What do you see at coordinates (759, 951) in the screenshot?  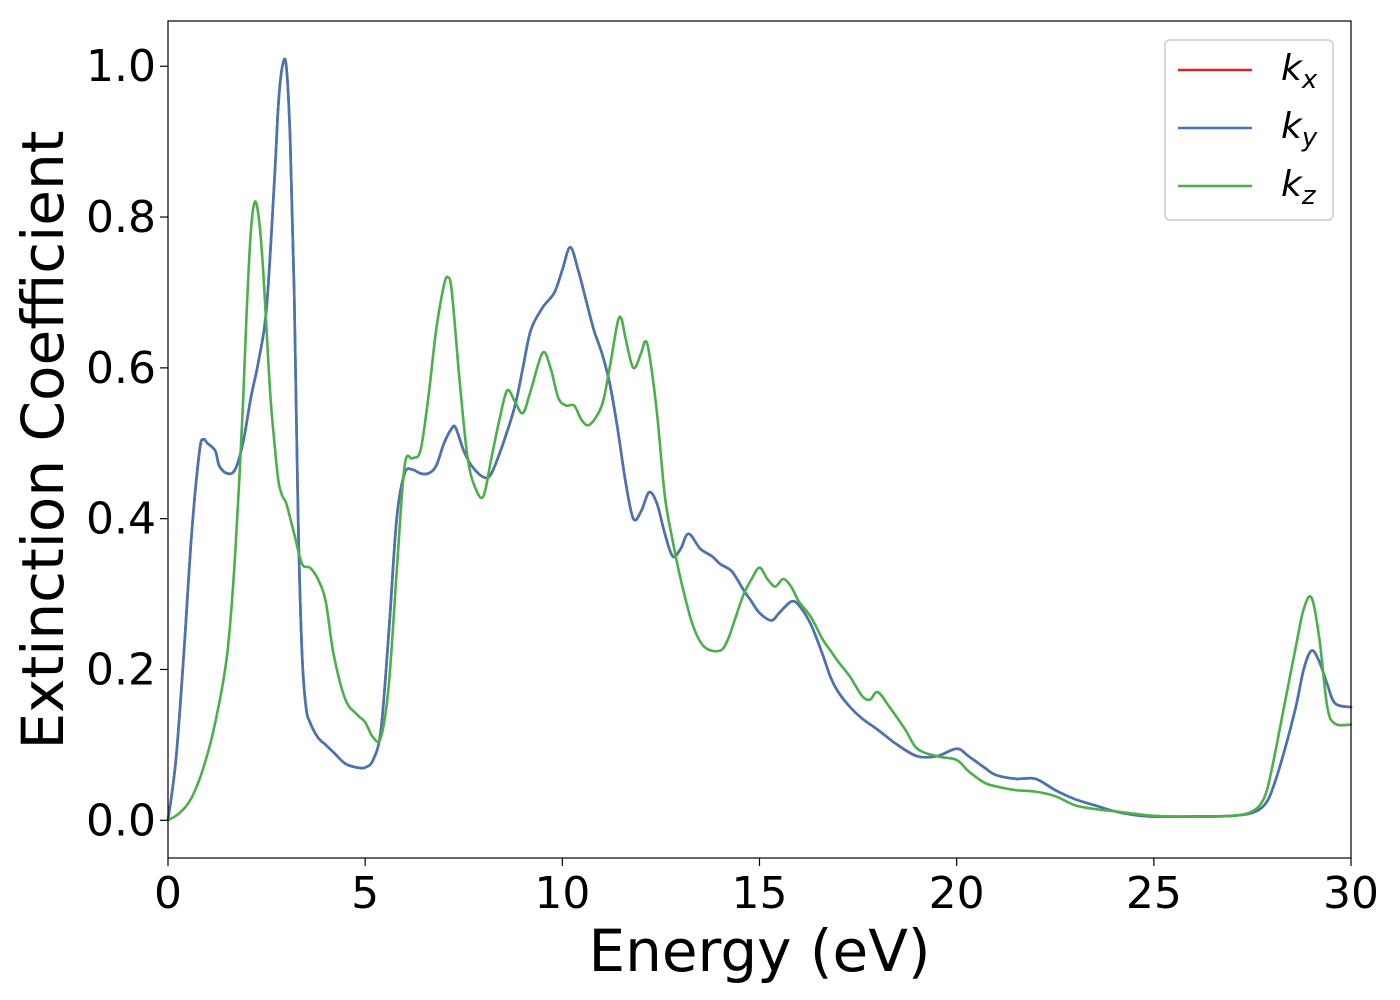 I see `x-axis-label: Energy (eV)` at bounding box center [759, 951].